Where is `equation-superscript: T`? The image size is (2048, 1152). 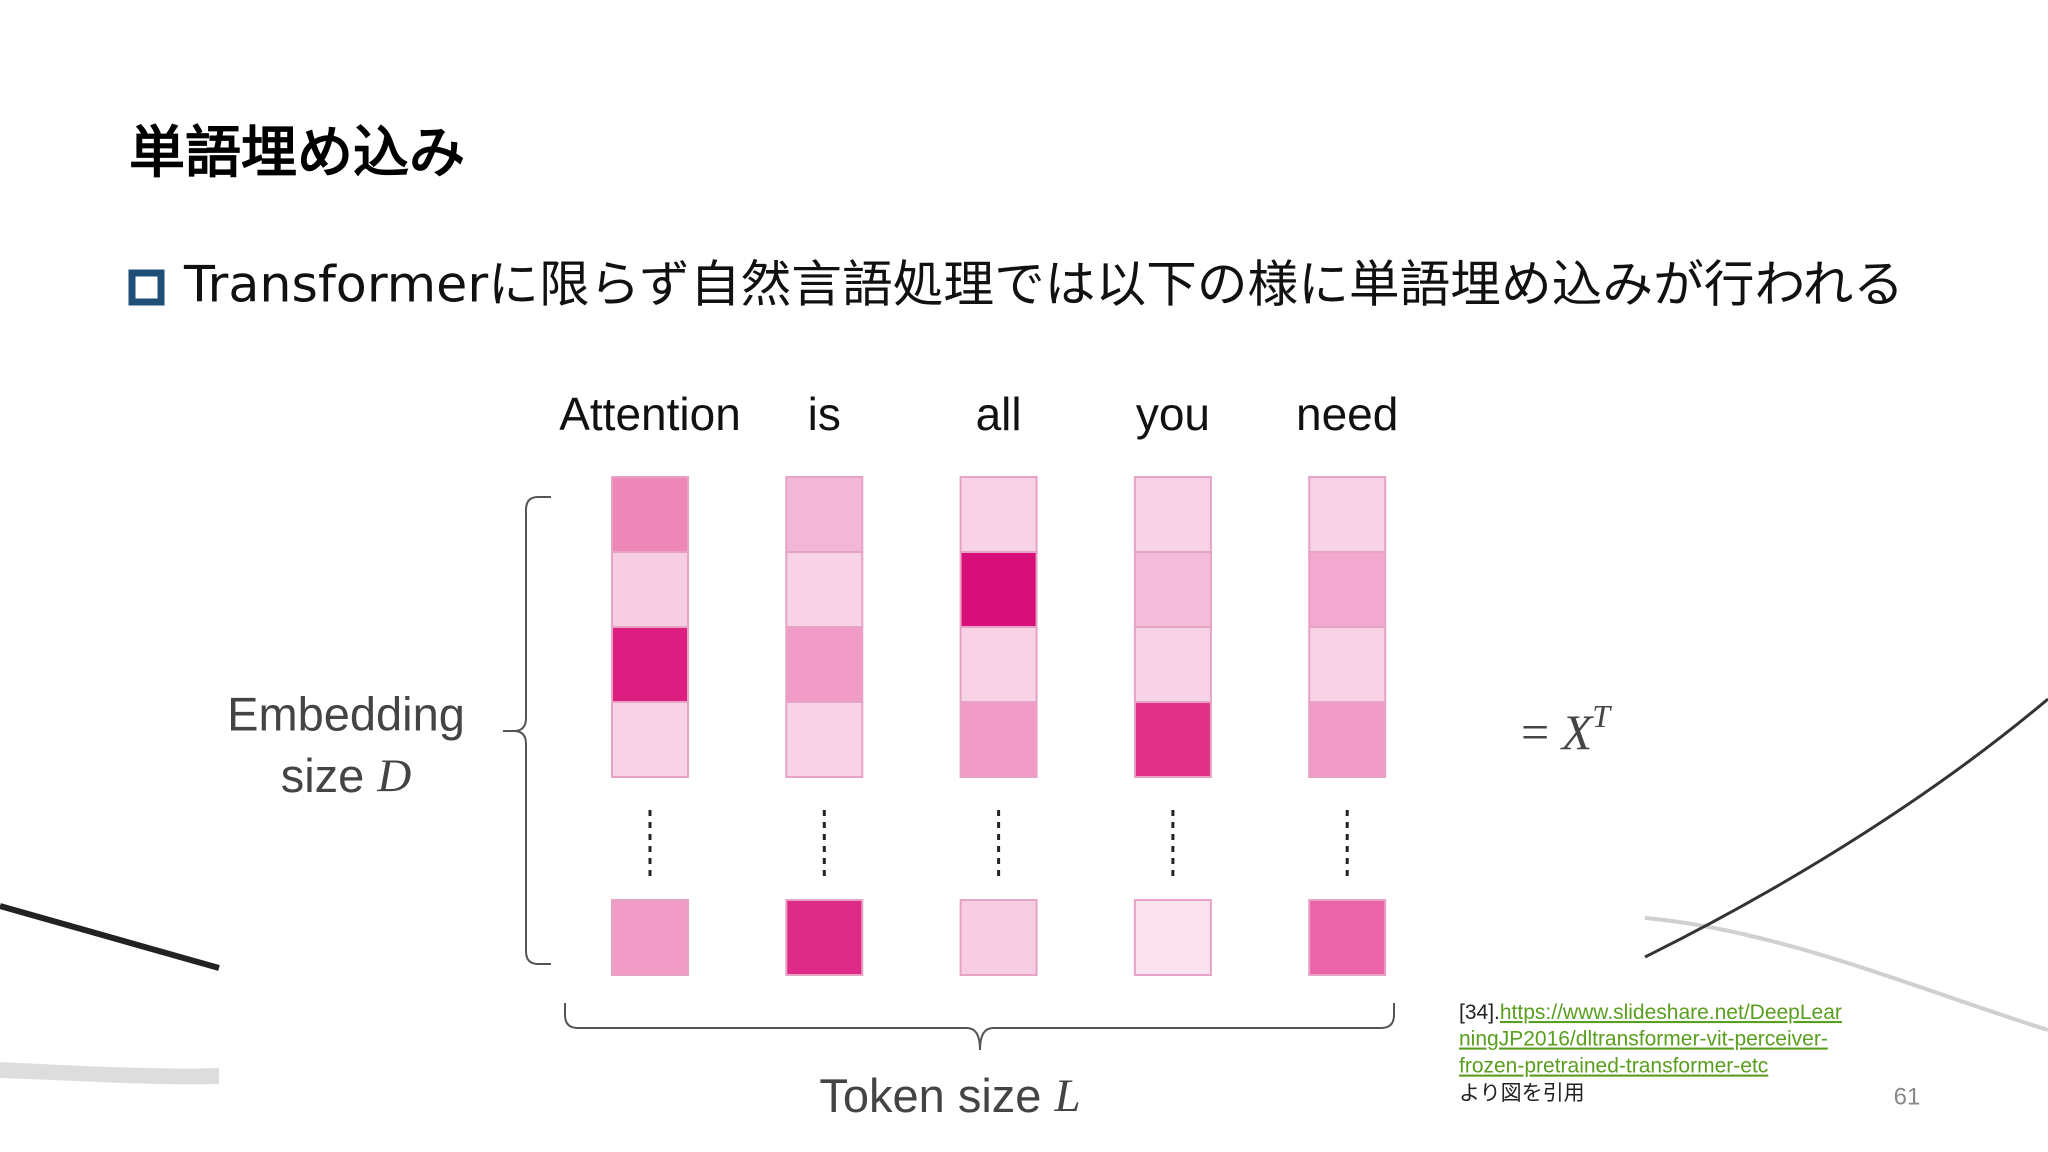 equation-superscript: T is located at coordinates (1602, 716).